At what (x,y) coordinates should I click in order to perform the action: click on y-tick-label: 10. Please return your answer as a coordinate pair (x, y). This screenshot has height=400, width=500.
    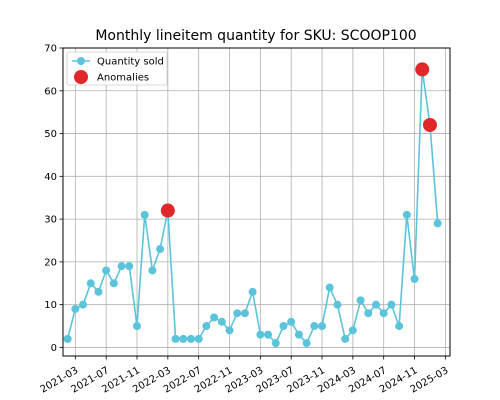
    Looking at the image, I should click on (50, 305).